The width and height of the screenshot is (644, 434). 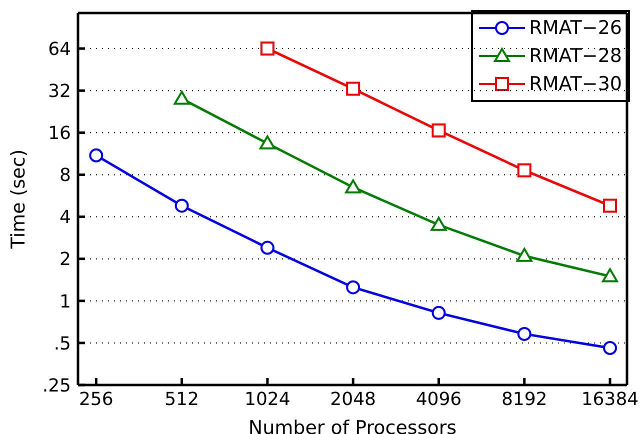 What do you see at coordinates (352, 425) in the screenshot?
I see `x-axis-title: Number of Processors` at bounding box center [352, 425].